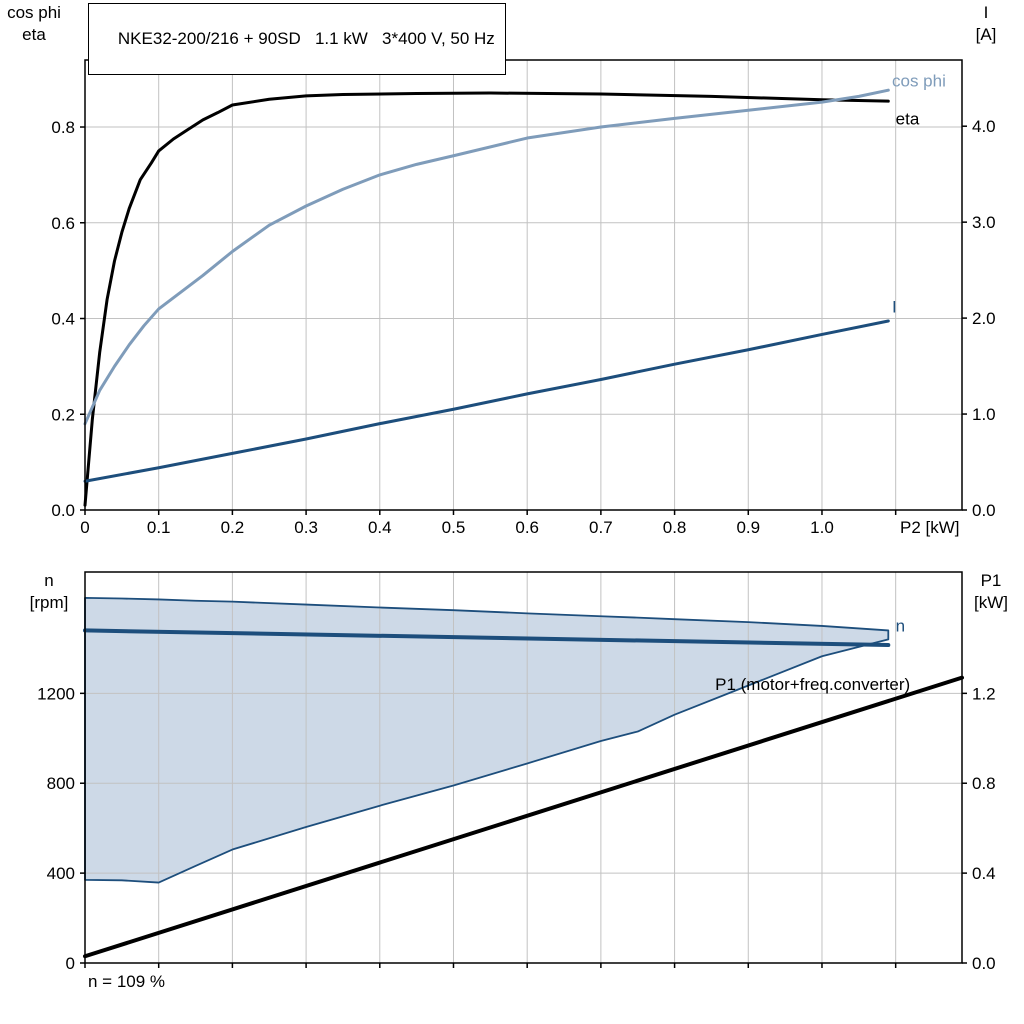 Image resolution: width=1024 pixels, height=1024 pixels. Describe the element at coordinates (63, 127) in the screenshot. I see `y-left-tick-label: 0.8` at that location.